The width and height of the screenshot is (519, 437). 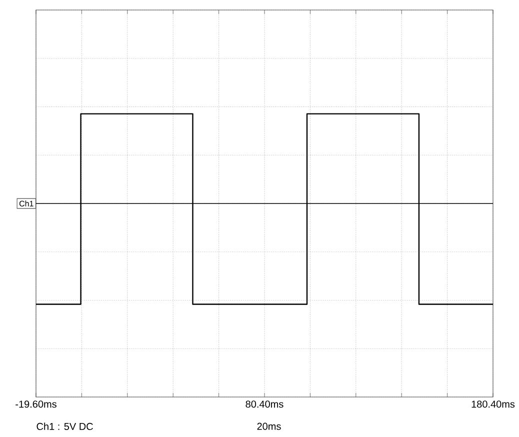 I want to click on x-tick-label: 180.40ms, so click(x=493, y=404).